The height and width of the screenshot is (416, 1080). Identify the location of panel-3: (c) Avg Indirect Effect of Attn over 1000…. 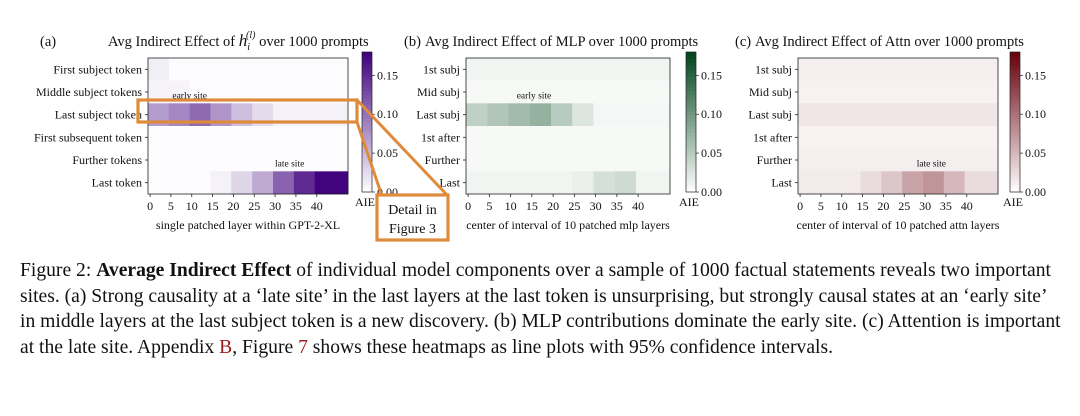
(890, 133).